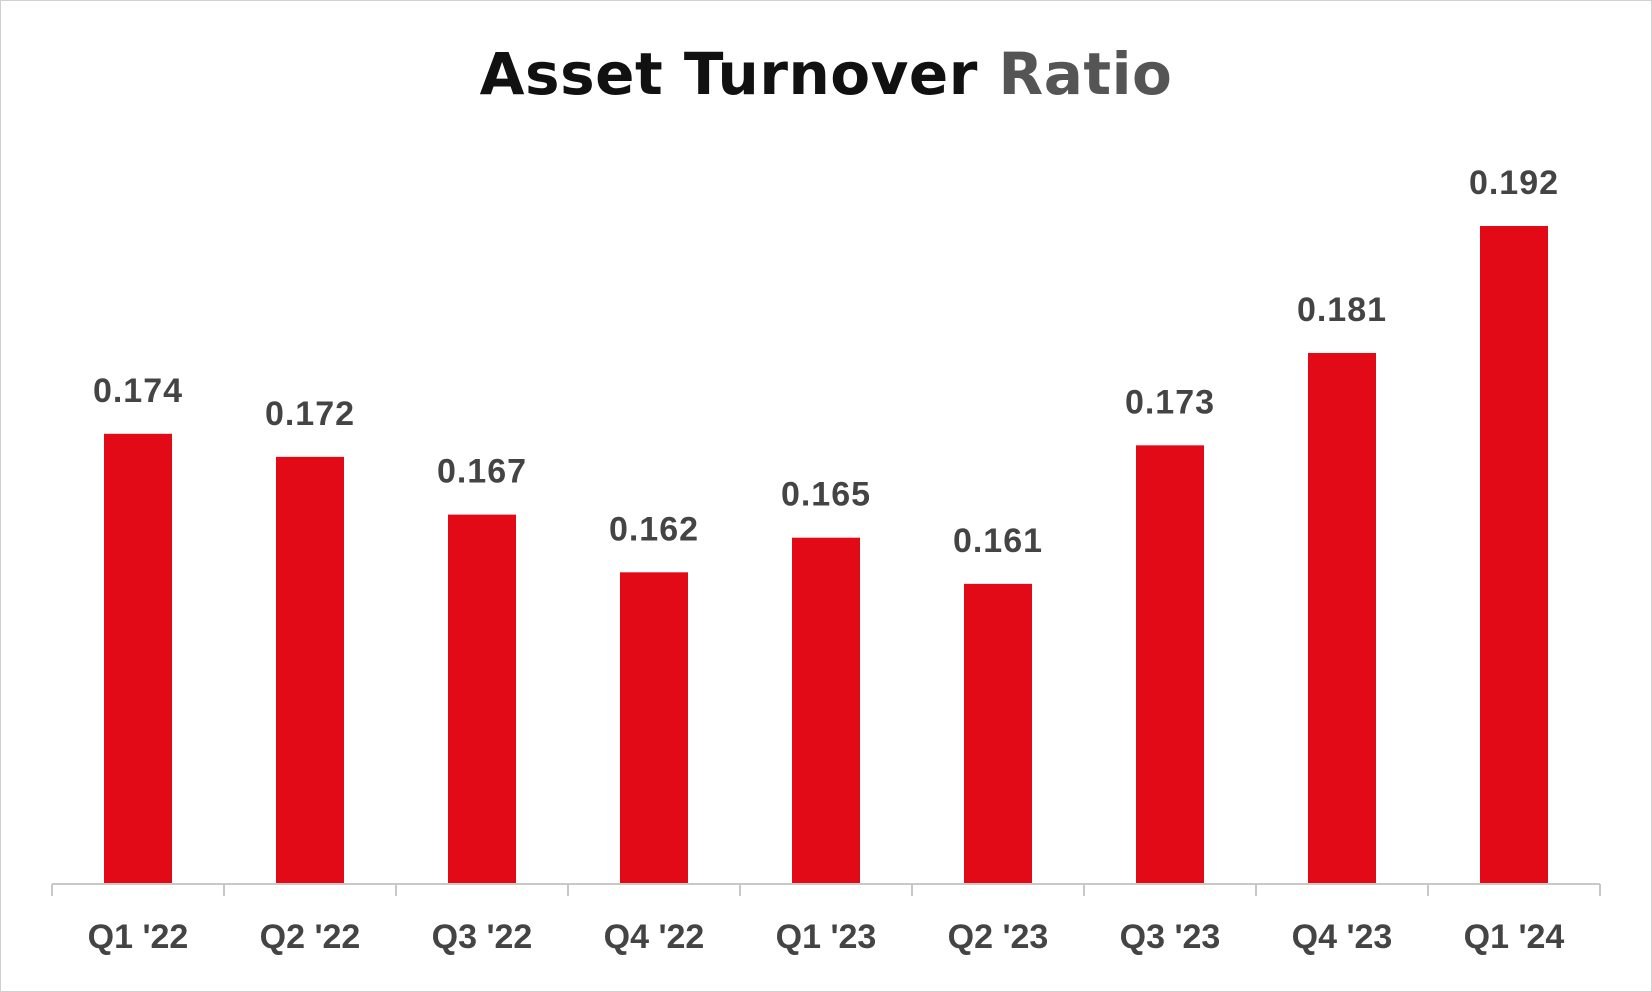 This screenshot has height=992, width=1652. Describe the element at coordinates (310, 937) in the screenshot. I see `x-tick-label: Q2 '22` at that location.